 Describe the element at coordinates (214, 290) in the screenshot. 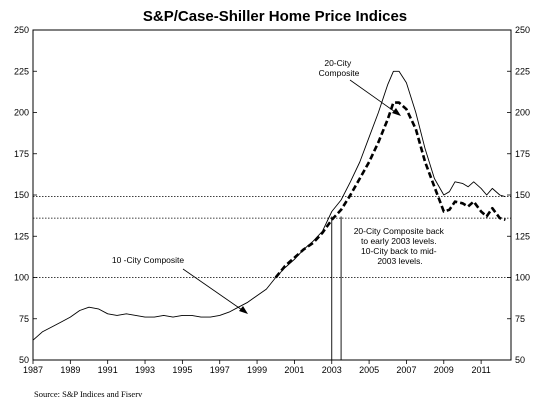

I see `annotation-arrow-10-city` at that location.